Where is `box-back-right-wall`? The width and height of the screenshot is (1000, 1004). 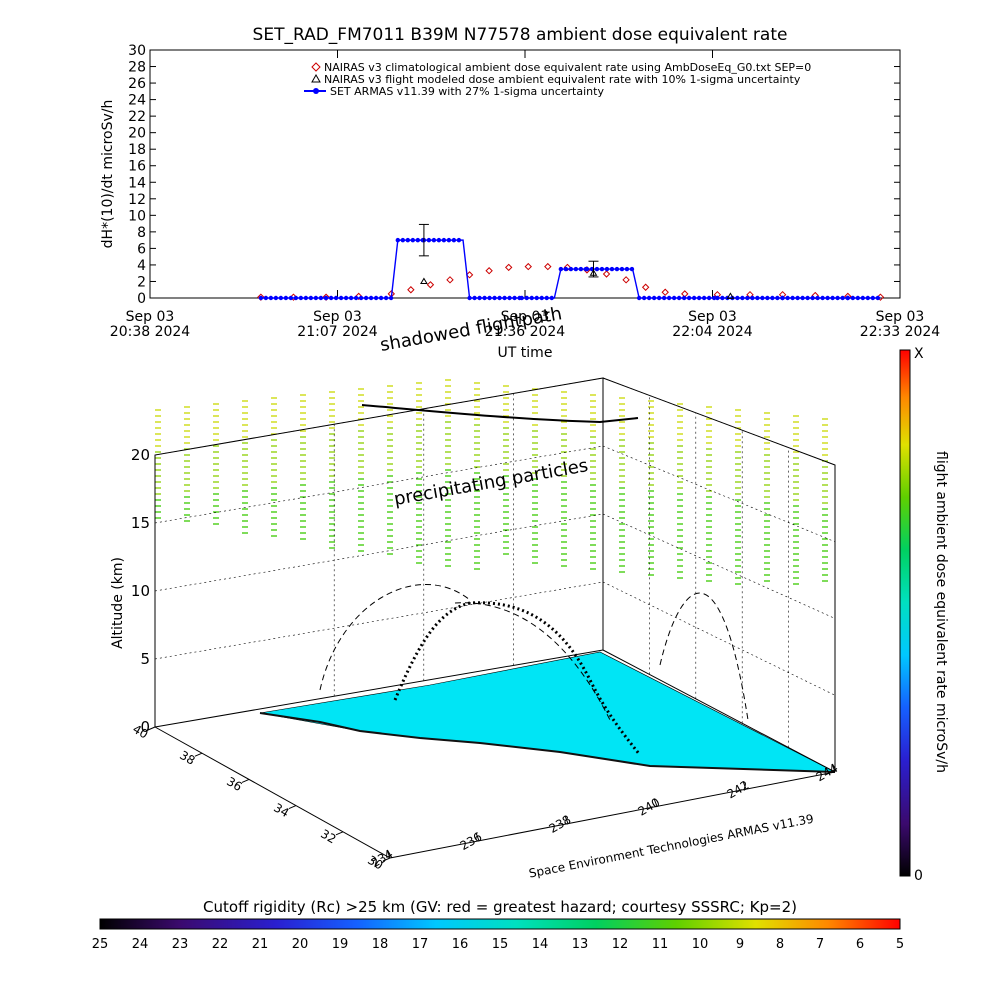
box-back-right-wall is located at coordinates (719, 574).